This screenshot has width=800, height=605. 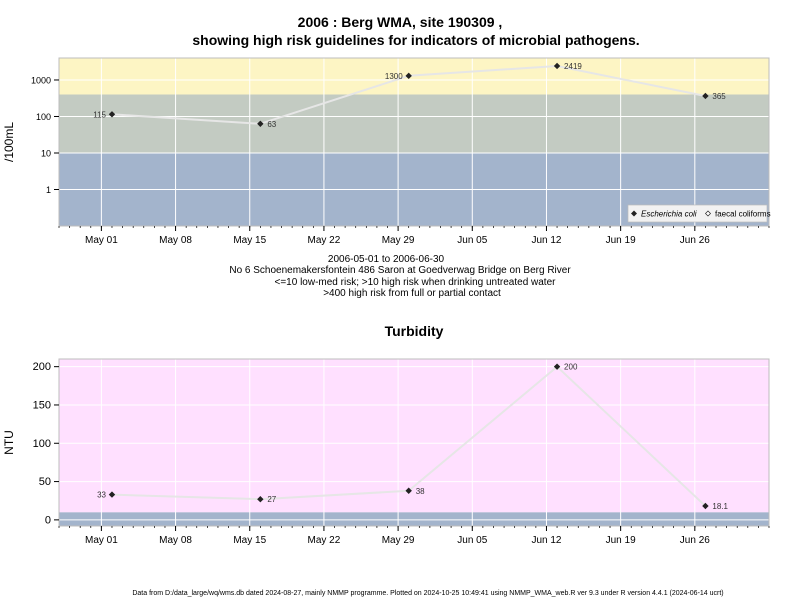 I want to click on turbidity-title: Turbidity, so click(x=414, y=331).